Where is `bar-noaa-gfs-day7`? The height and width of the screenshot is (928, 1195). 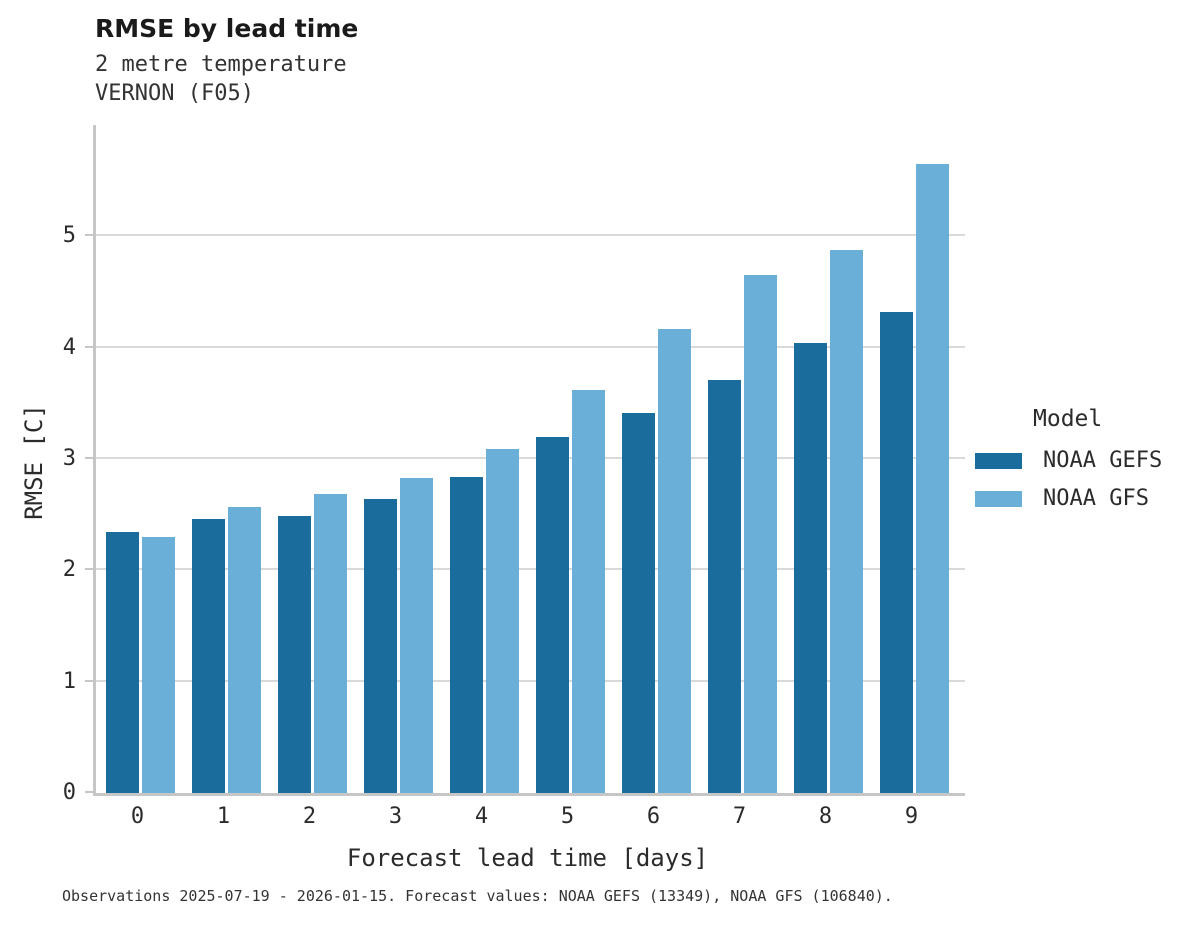
bar-noaa-gfs-day7 is located at coordinates (760, 534).